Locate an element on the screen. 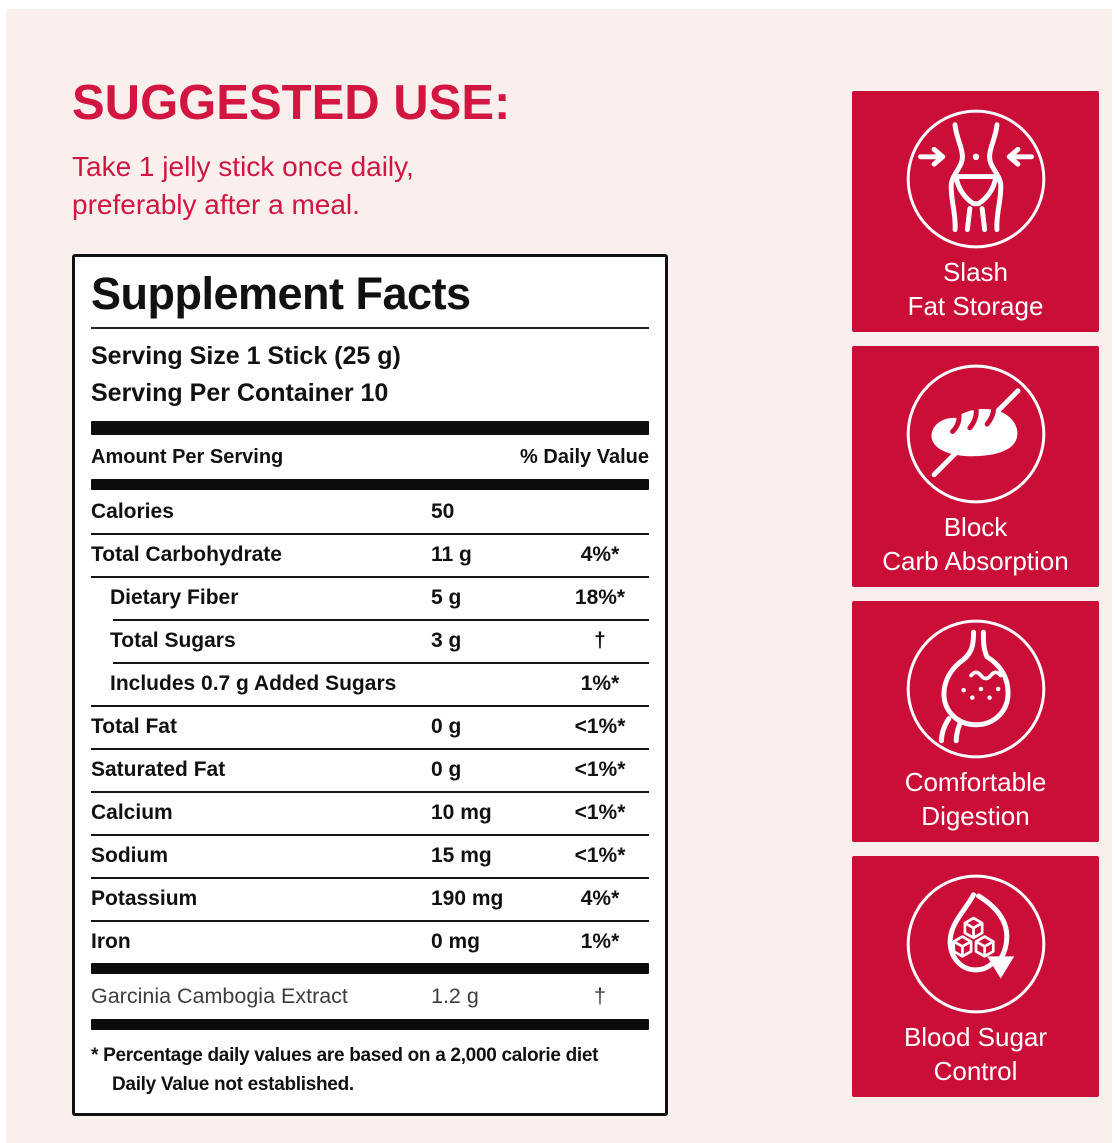 Image resolution: width=1118 pixels, height=1143 pixels. supplement-facts-title: Supplement Facts is located at coordinates (281, 293).